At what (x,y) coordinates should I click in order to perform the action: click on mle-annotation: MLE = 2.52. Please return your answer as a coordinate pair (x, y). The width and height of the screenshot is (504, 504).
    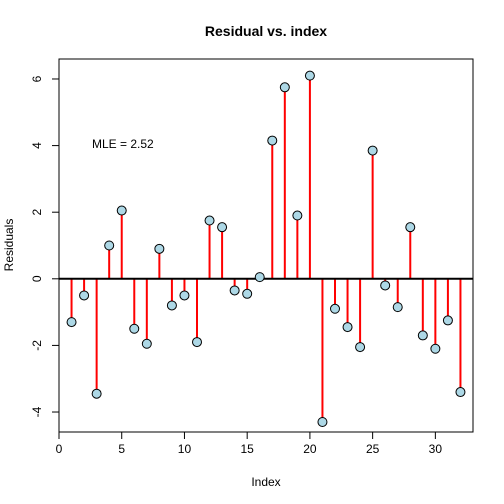
    Looking at the image, I should click on (123, 144).